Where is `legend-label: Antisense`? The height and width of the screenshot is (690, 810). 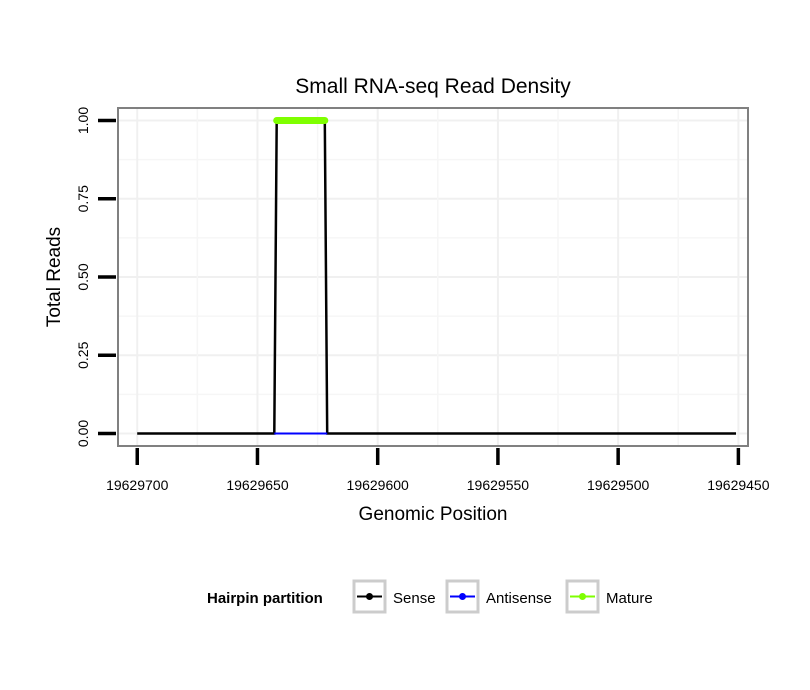
legend-label: Antisense is located at coordinates (519, 598).